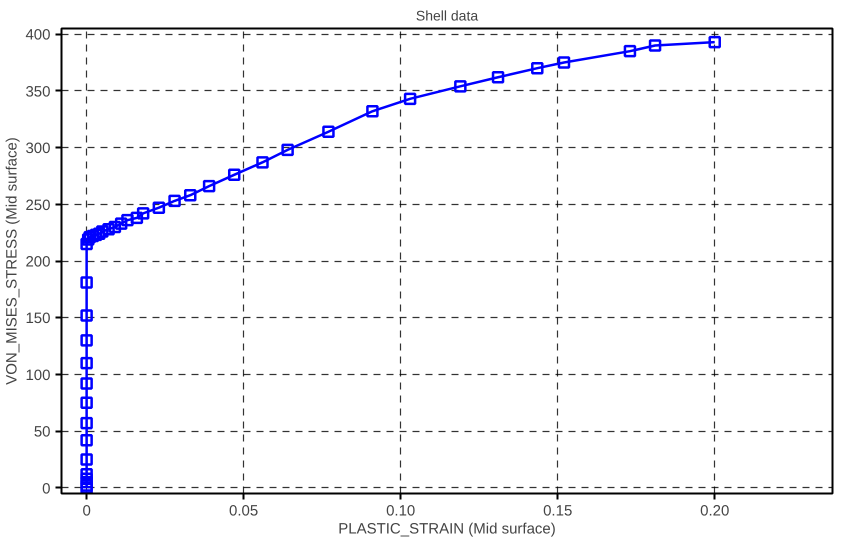 This screenshot has height=540, width=847. I want to click on x-tick-label: 0.20, so click(715, 511).